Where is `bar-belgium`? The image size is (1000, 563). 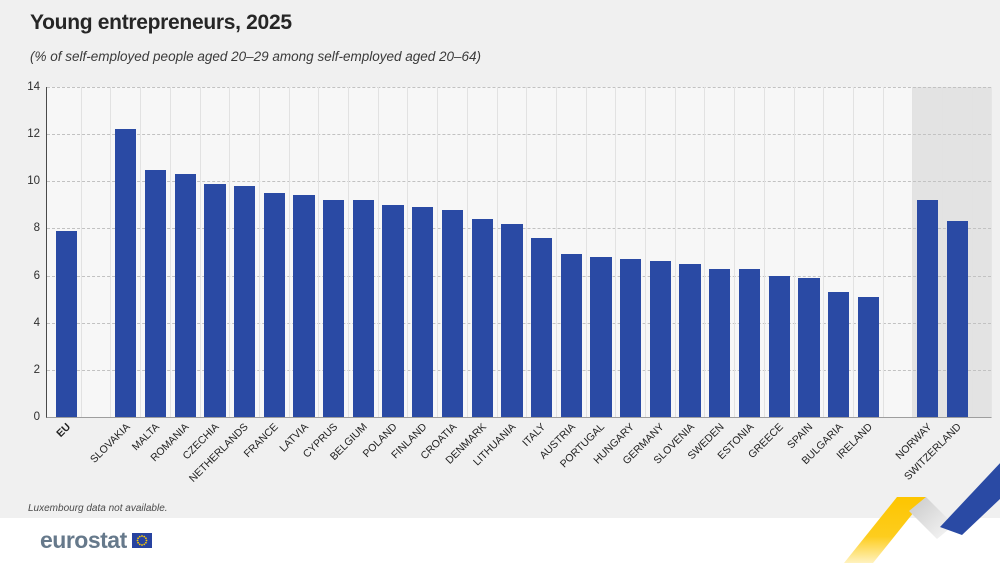 bar-belgium is located at coordinates (363, 308).